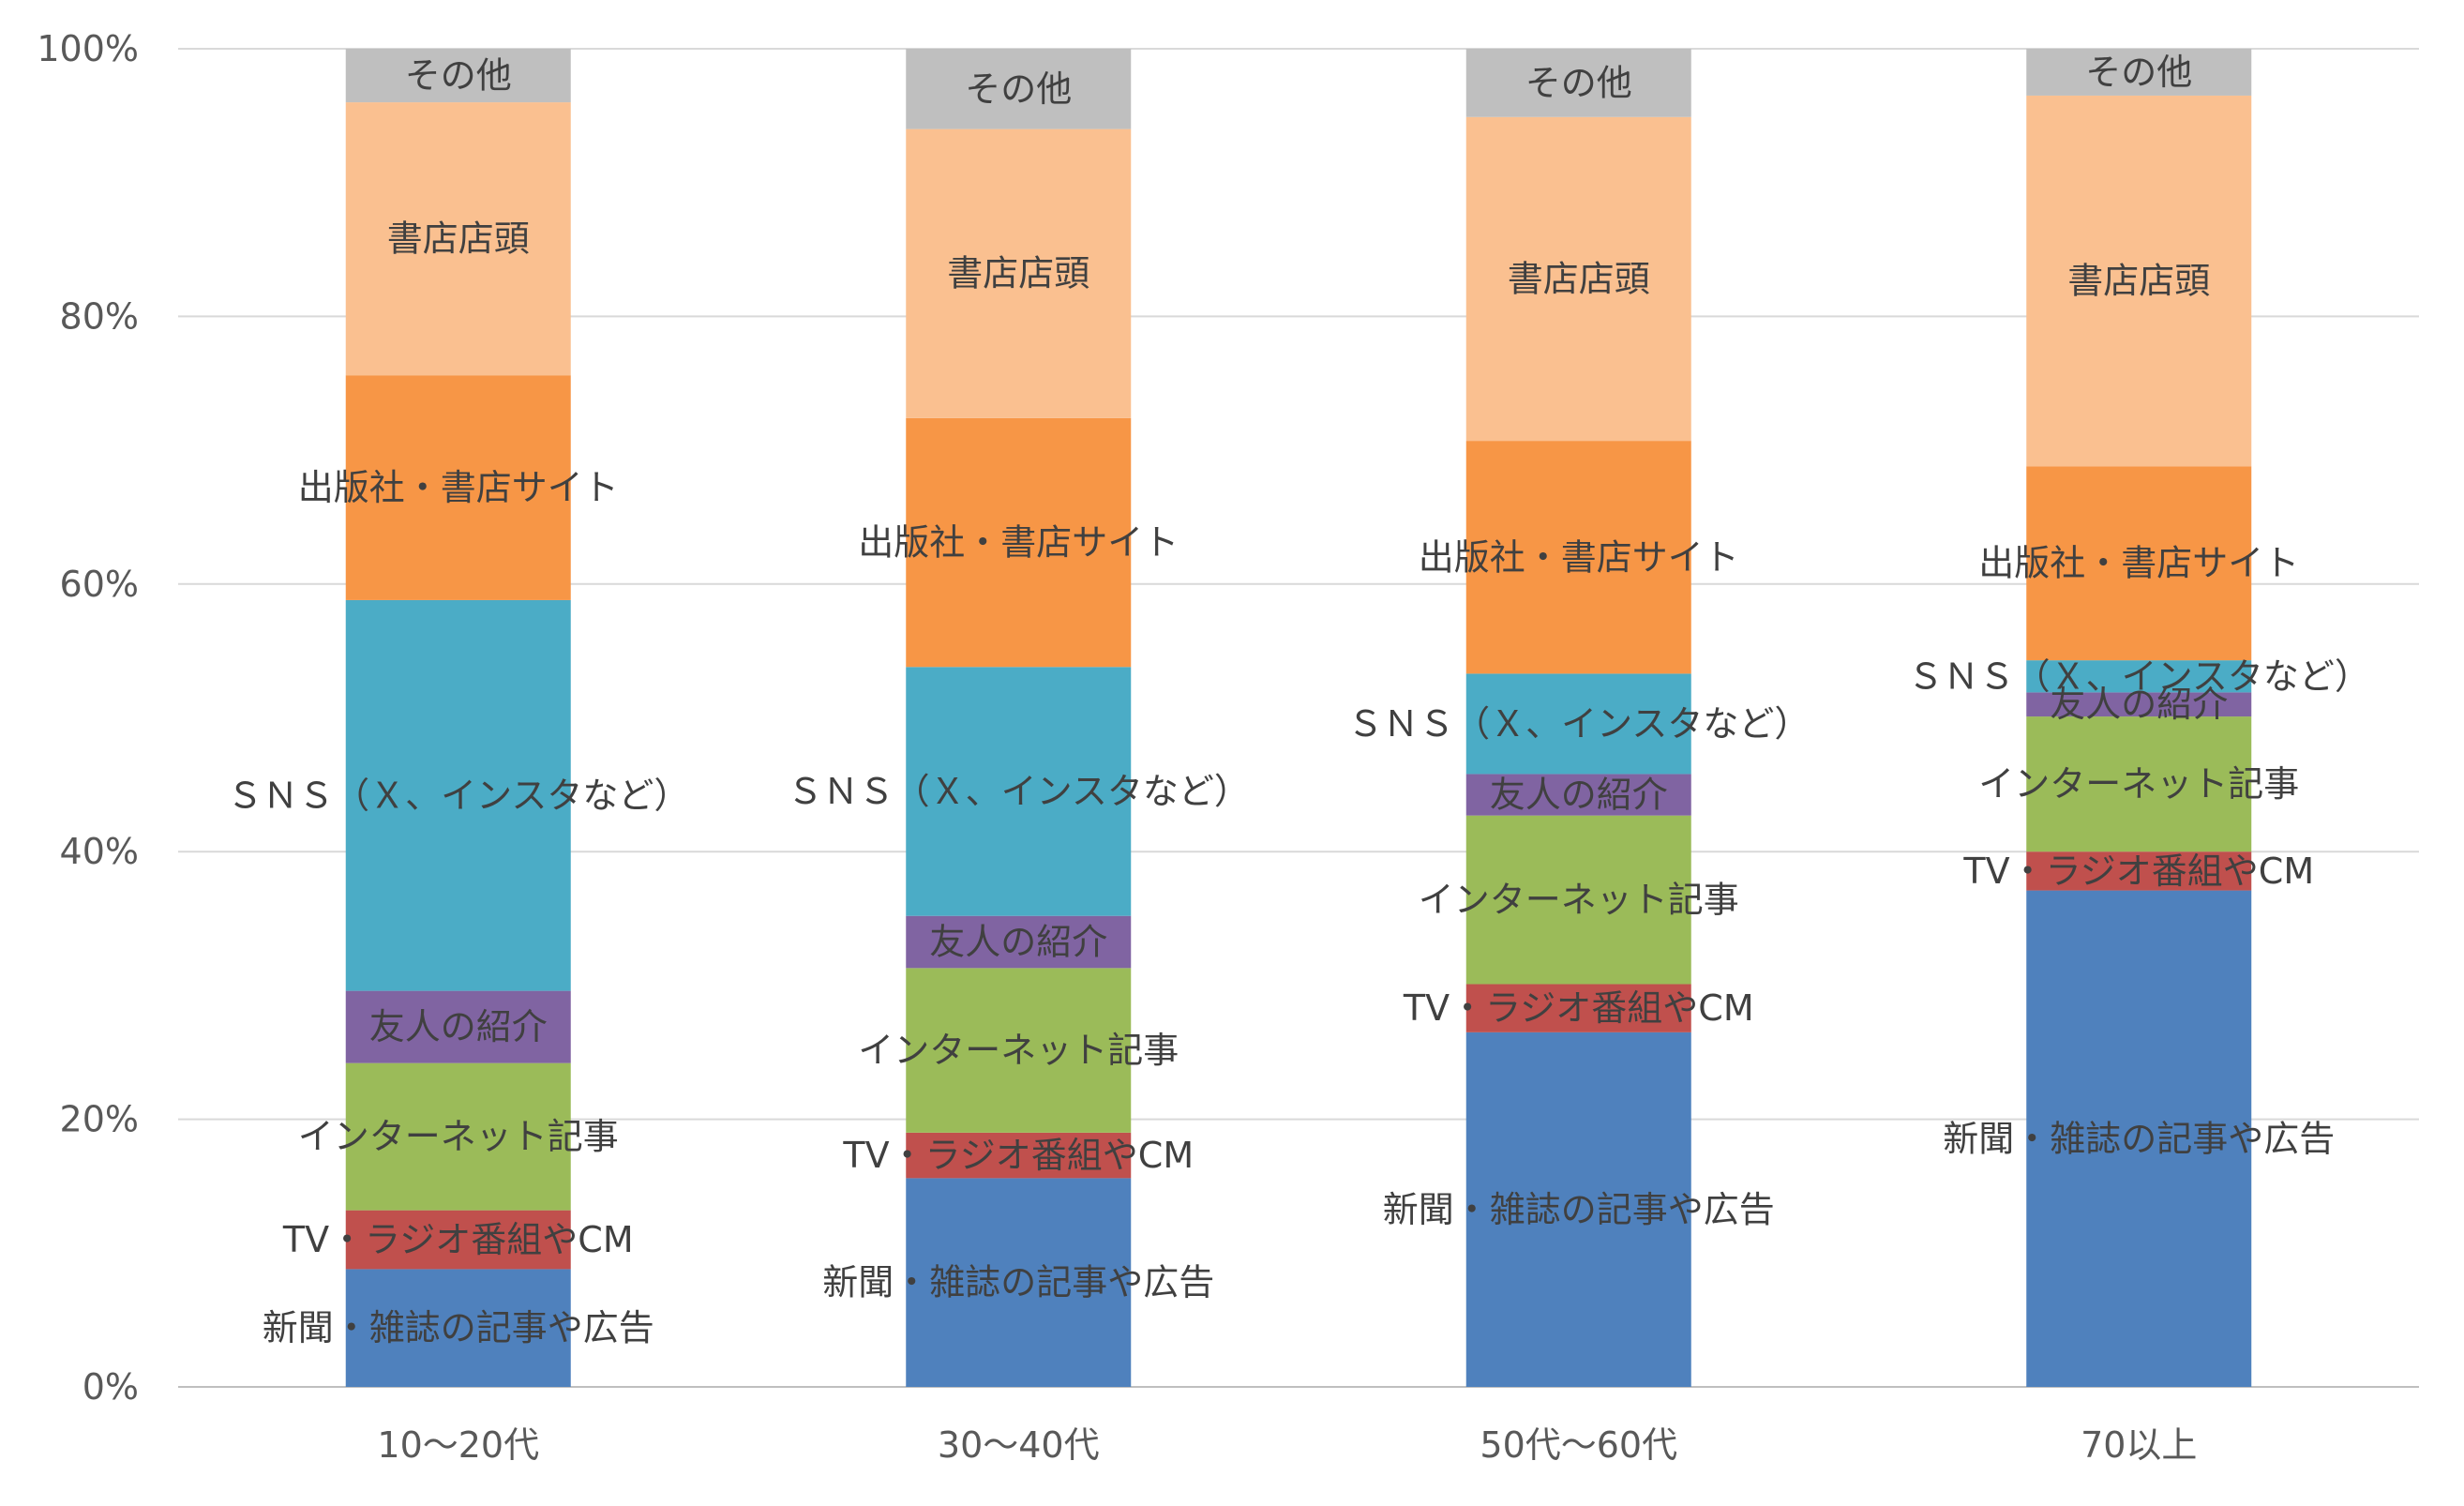 The width and height of the screenshot is (2464, 1506). I want to click on x-category-label: 70以上, so click(2139, 1445).